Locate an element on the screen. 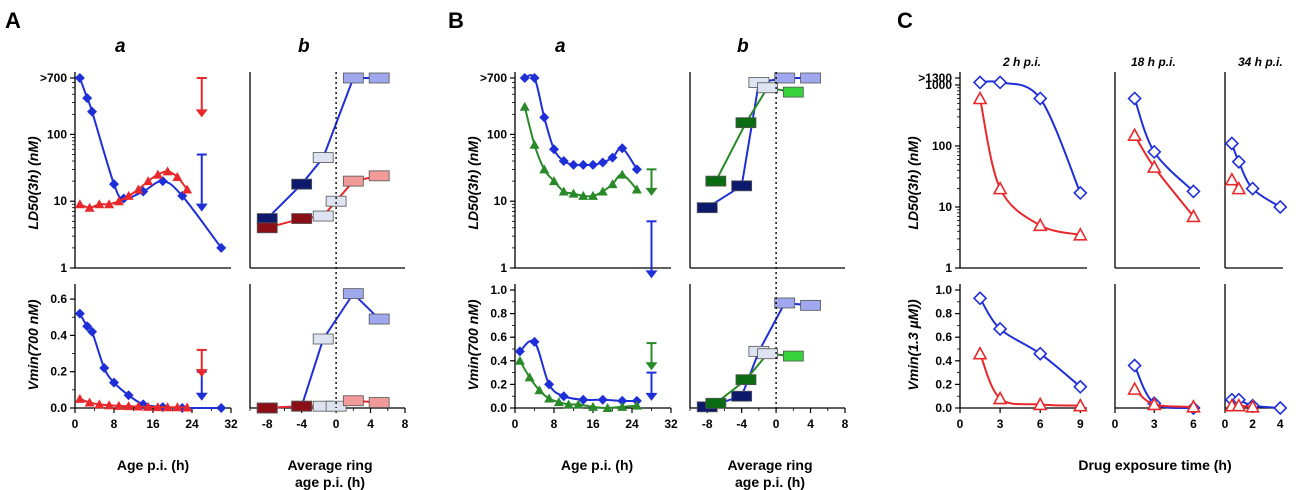  y-tick-label: 100 is located at coordinates (497, 134).